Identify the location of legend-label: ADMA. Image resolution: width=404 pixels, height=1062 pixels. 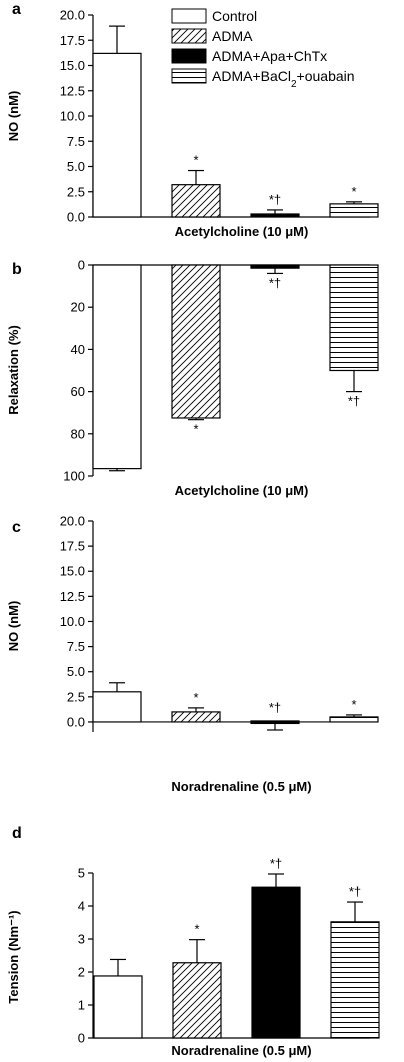
(232, 36).